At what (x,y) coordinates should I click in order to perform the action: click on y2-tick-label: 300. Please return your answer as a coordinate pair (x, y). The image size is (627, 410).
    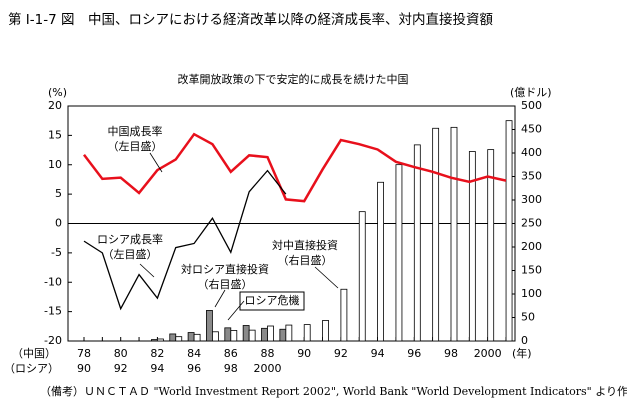
    Looking at the image, I should click on (531, 199).